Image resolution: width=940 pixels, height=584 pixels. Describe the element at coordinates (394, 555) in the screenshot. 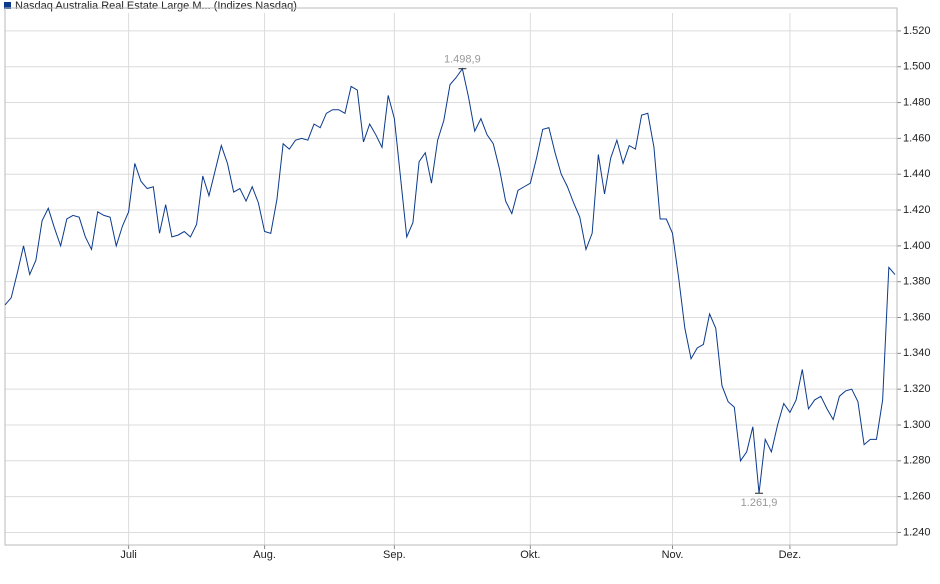

I see `x-tick-label: Sep.` at that location.